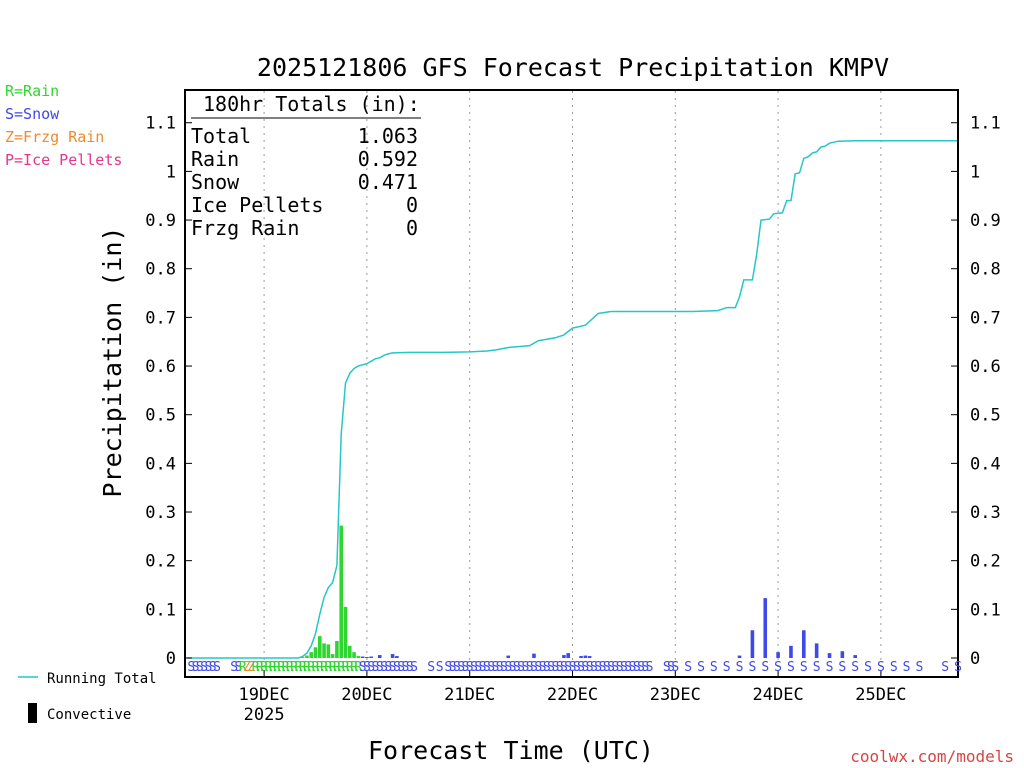 This screenshot has height=768, width=1024. What do you see at coordinates (160, 513) in the screenshot?
I see `y-tick-label: 0.3` at bounding box center [160, 513].